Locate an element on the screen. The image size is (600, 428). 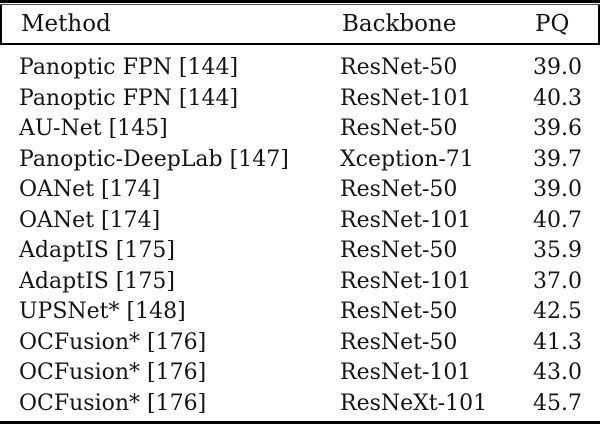
pq-cell: 39.7 is located at coordinates (557, 159).